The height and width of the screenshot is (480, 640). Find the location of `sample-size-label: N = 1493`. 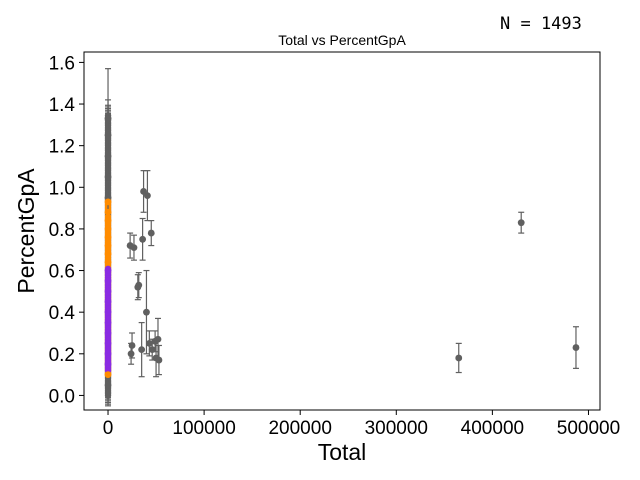

sample-size-label: N = 1493 is located at coordinates (541, 24).